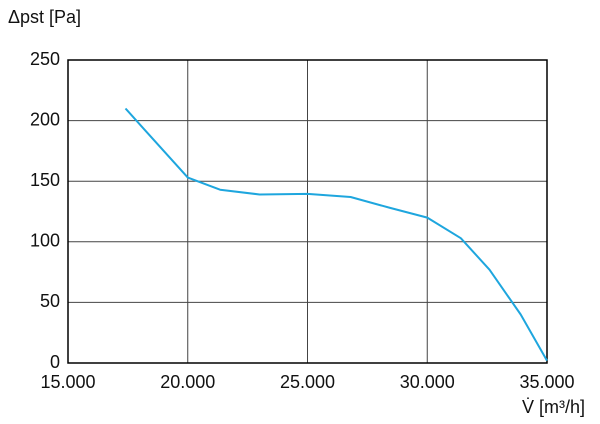 The width and height of the screenshot is (600, 424). I want to click on y-tick-label: 250, so click(45, 59).